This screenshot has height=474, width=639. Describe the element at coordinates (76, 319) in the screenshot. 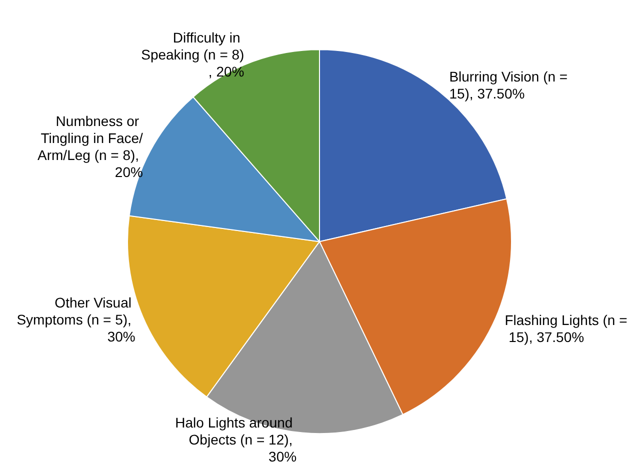

I see `slice-label: Other Visual Symptoms (n = 5), 30%` at that location.